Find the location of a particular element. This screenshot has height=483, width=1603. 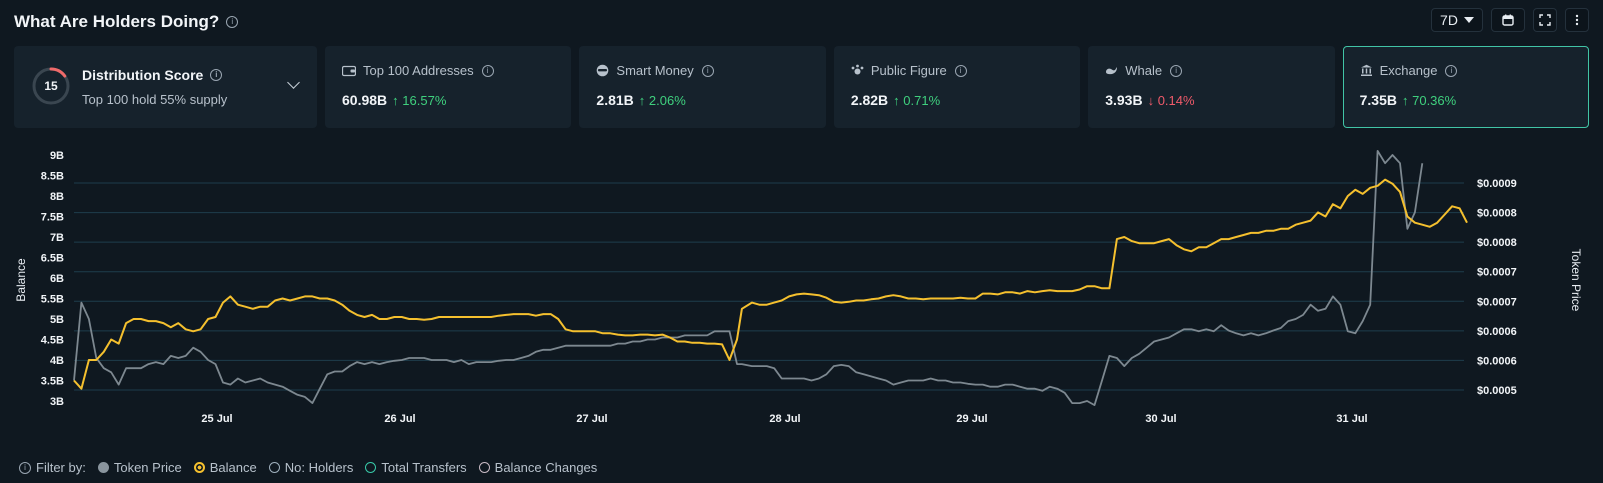

wallet-icon is located at coordinates (349, 70).